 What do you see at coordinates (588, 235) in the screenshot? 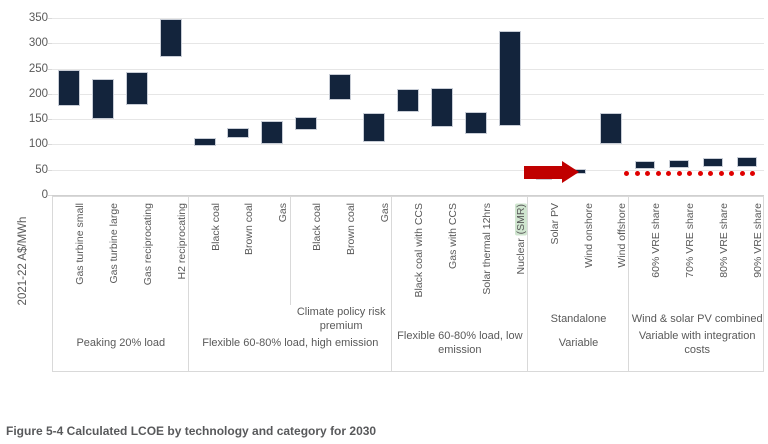
I see `technology-label-wind-onshore: Wind onshore` at bounding box center [588, 235].